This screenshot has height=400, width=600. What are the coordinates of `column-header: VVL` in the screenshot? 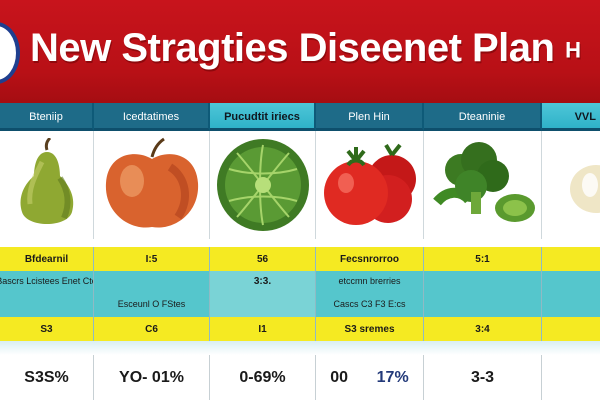 It's located at (571, 117).